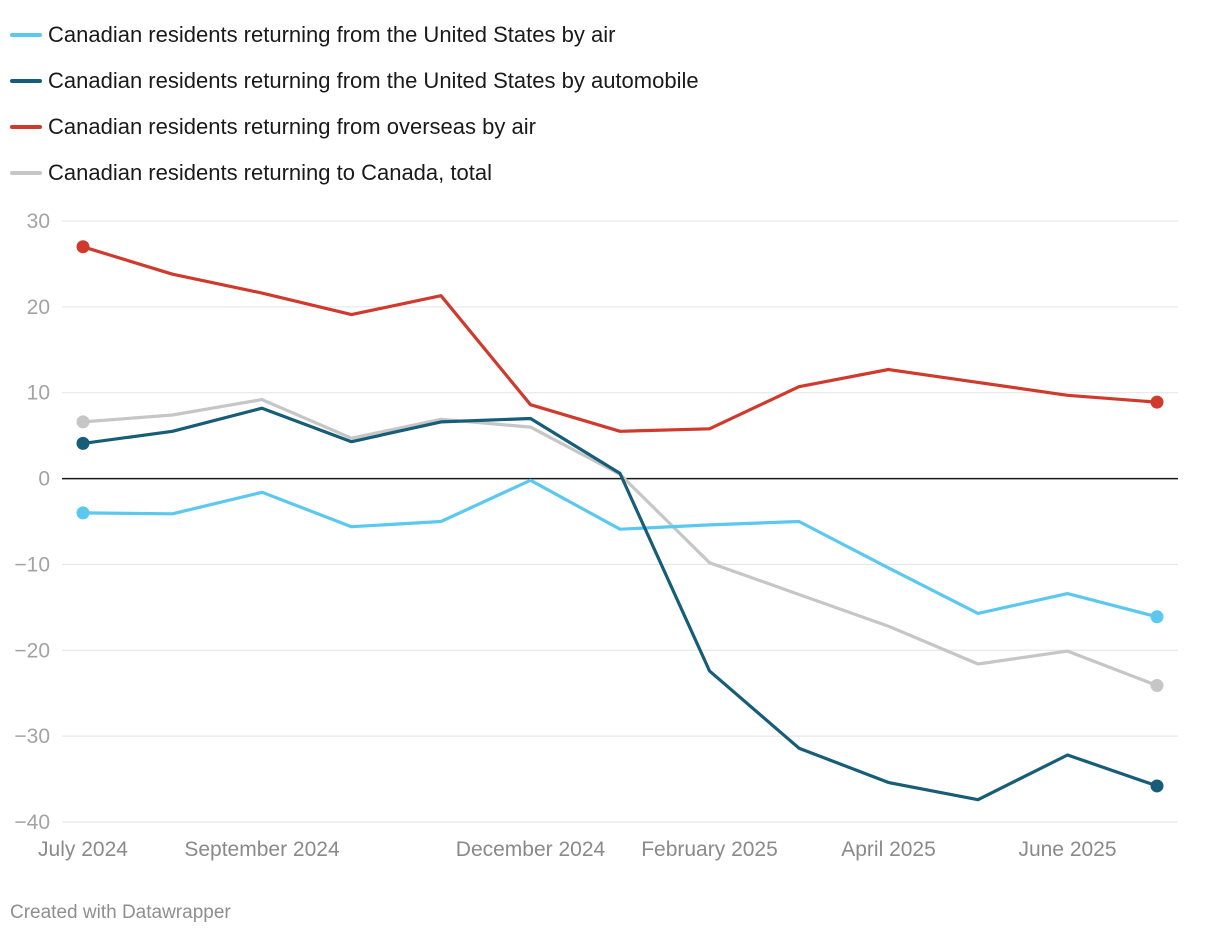 Image resolution: width=1220 pixels, height=938 pixels. Describe the element at coordinates (709, 849) in the screenshot. I see `x-tick-label: February 2025` at that location.